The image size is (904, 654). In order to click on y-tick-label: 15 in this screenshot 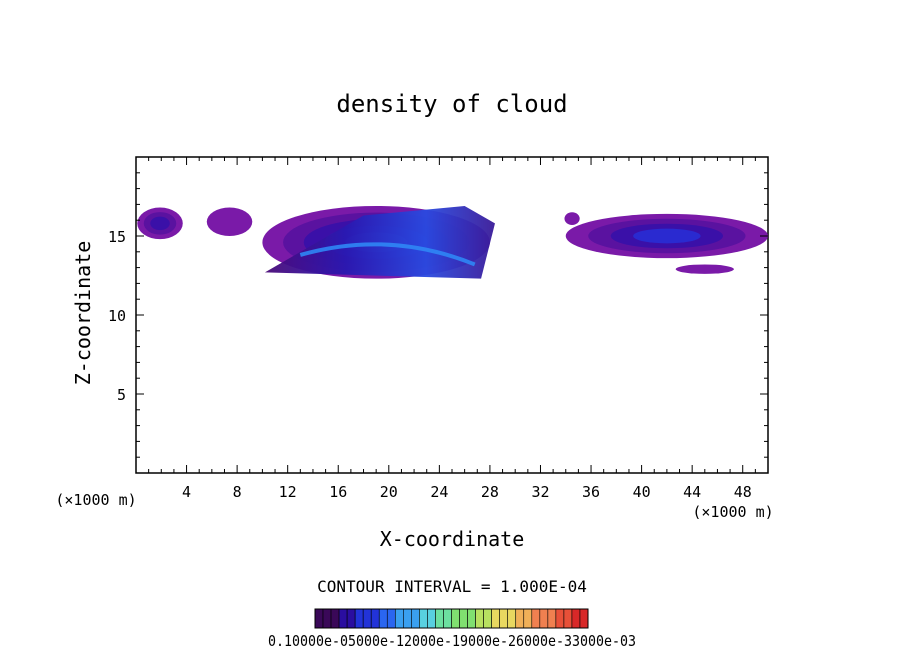, I will do `click(117, 237)`.